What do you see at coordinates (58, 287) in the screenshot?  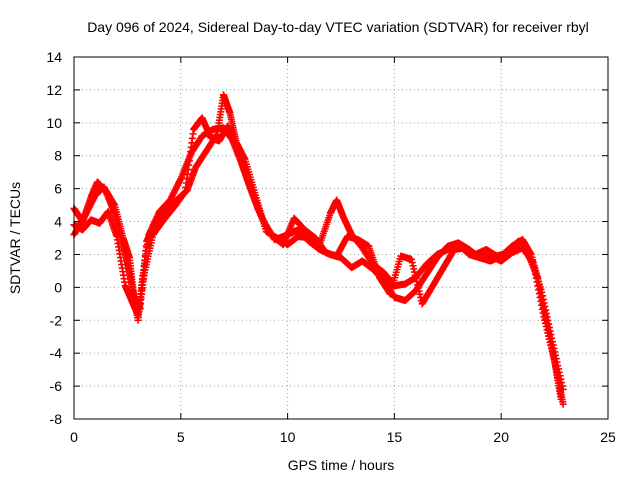 I see `y-tick-label: 0` at bounding box center [58, 287].